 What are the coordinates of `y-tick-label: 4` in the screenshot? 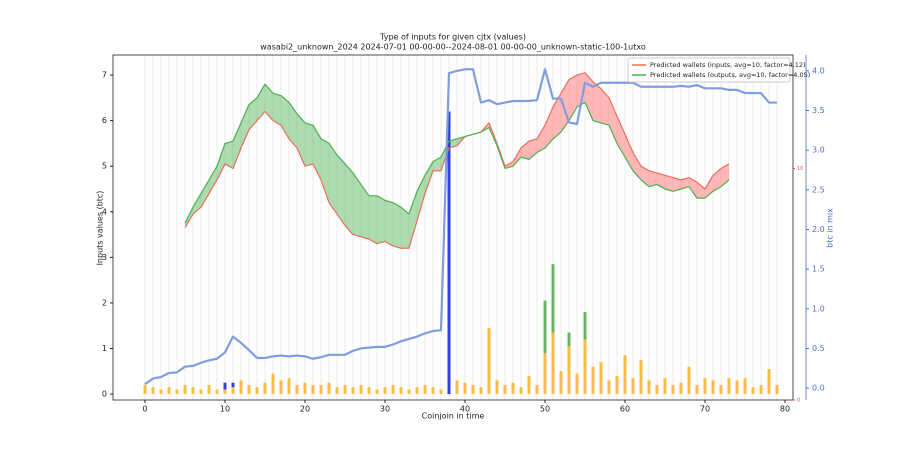 It's located at (104, 211).